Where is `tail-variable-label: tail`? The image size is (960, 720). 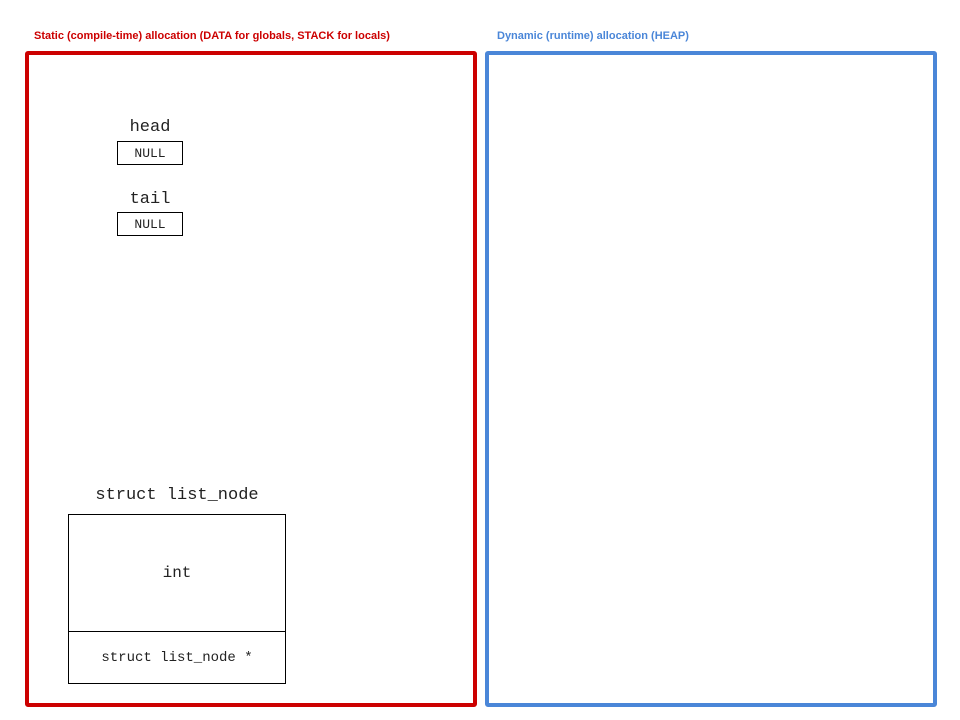 tail-variable-label: tail is located at coordinates (150, 199).